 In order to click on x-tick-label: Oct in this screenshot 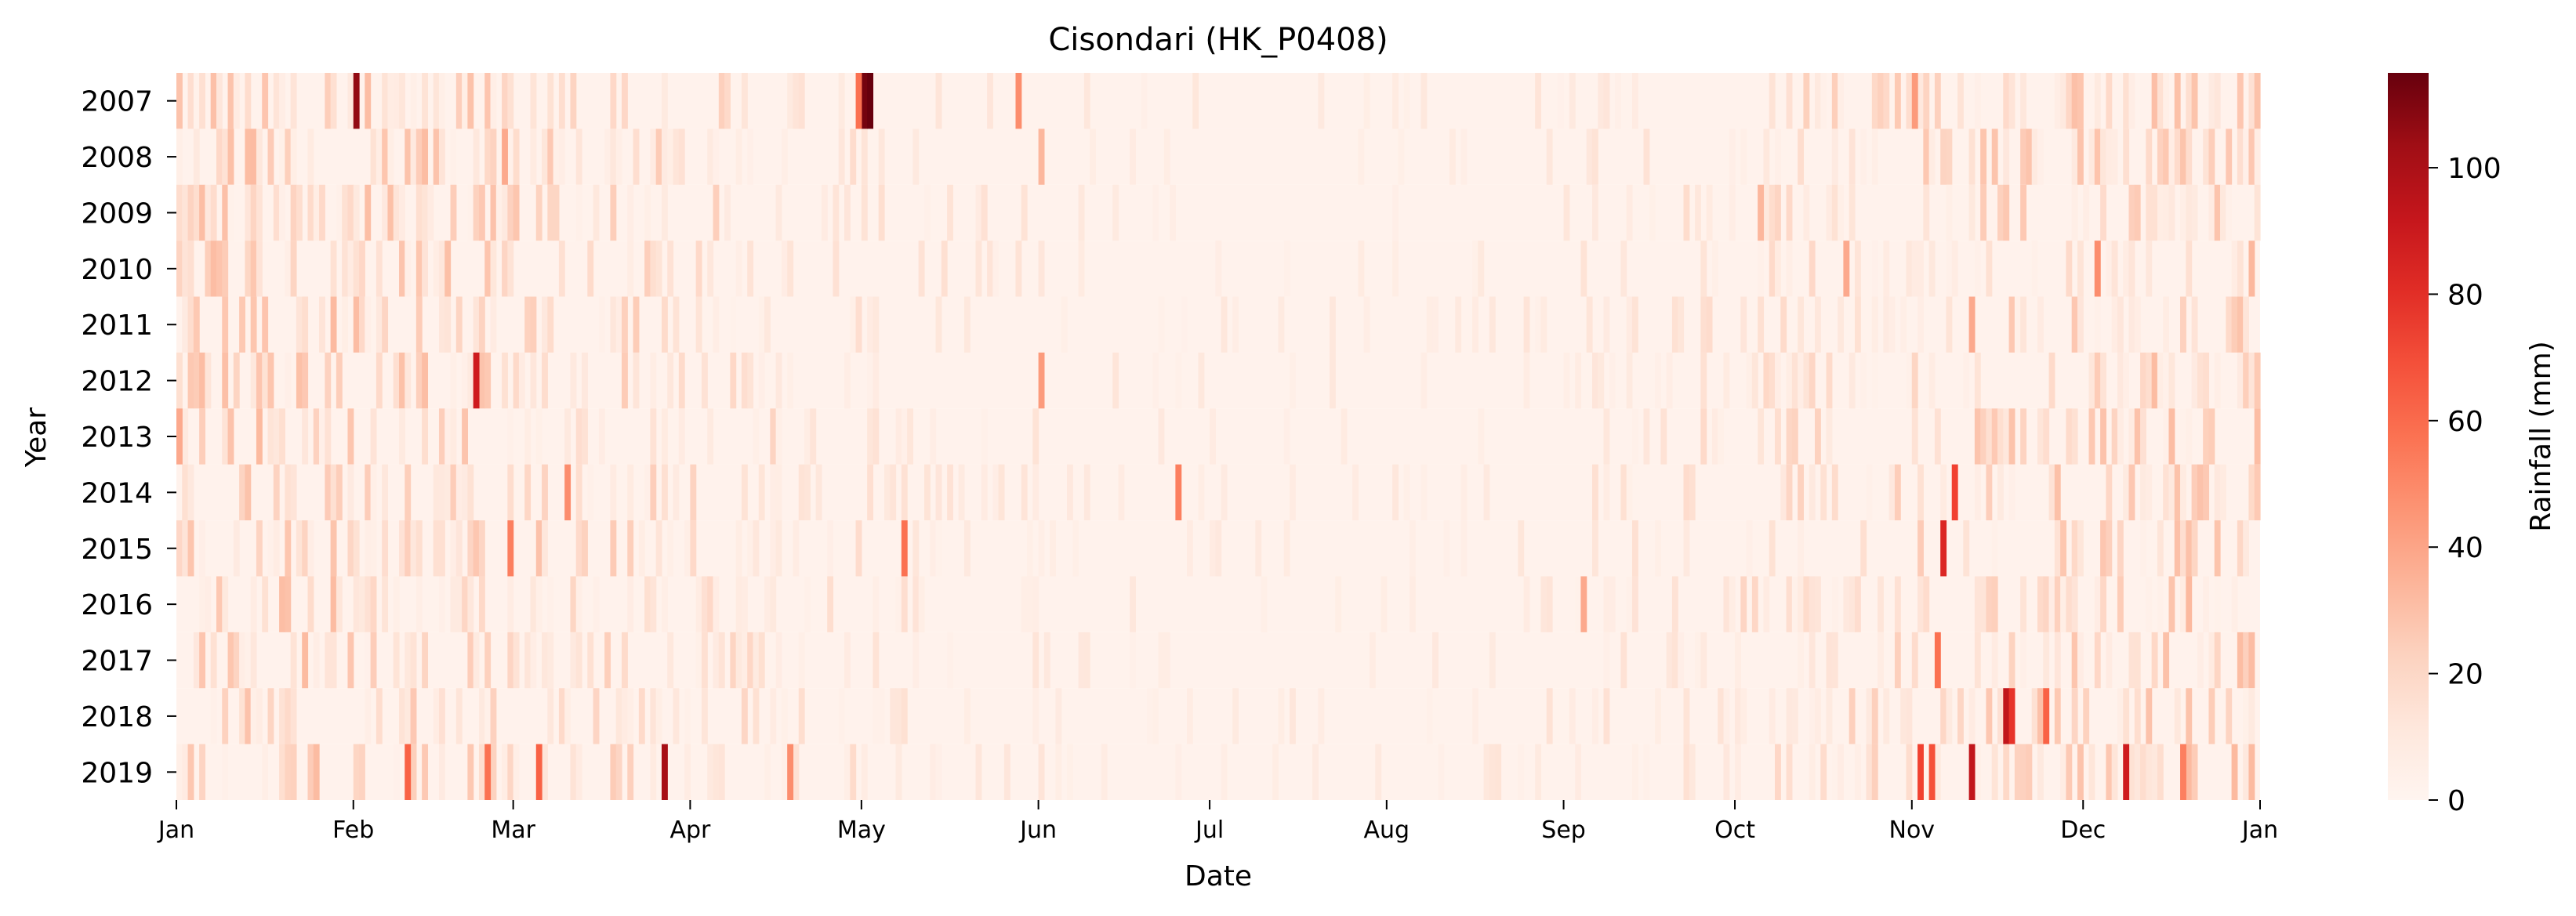, I will do `click(1735, 830)`.